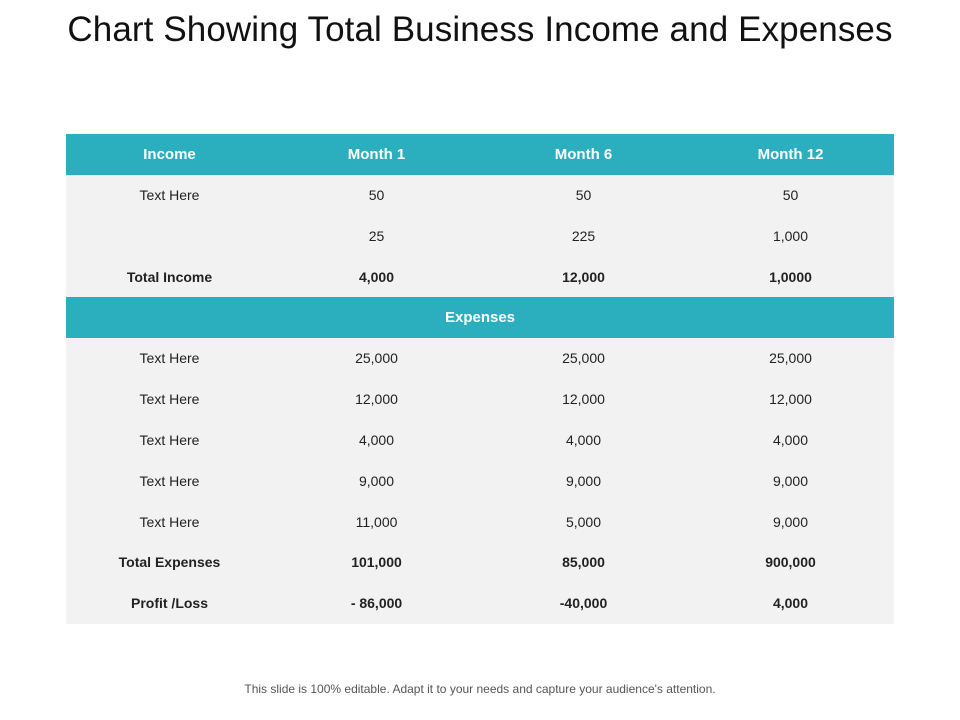  Describe the element at coordinates (790, 195) in the screenshot. I see `cell-month-12: 50` at that location.